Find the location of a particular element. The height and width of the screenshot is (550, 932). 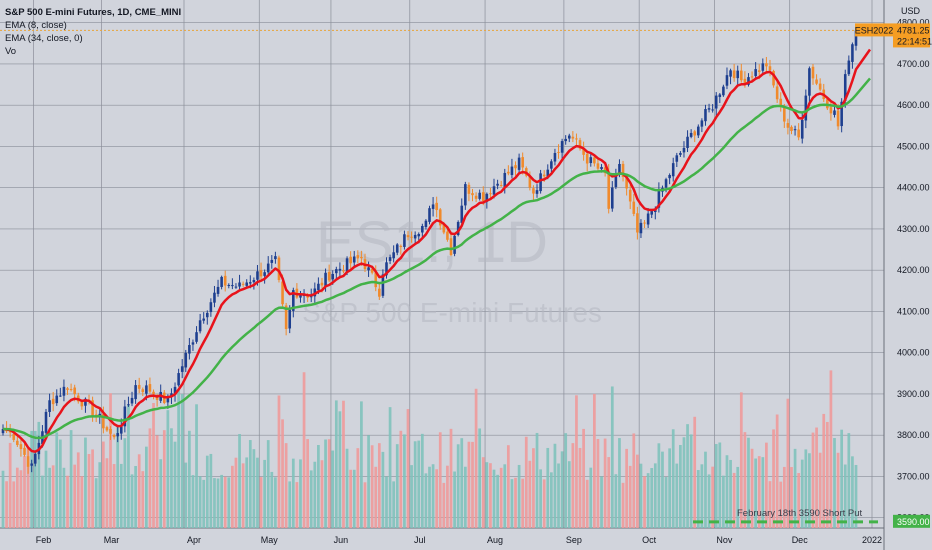

price-tag-value: 4781.25 is located at coordinates (913, 30).